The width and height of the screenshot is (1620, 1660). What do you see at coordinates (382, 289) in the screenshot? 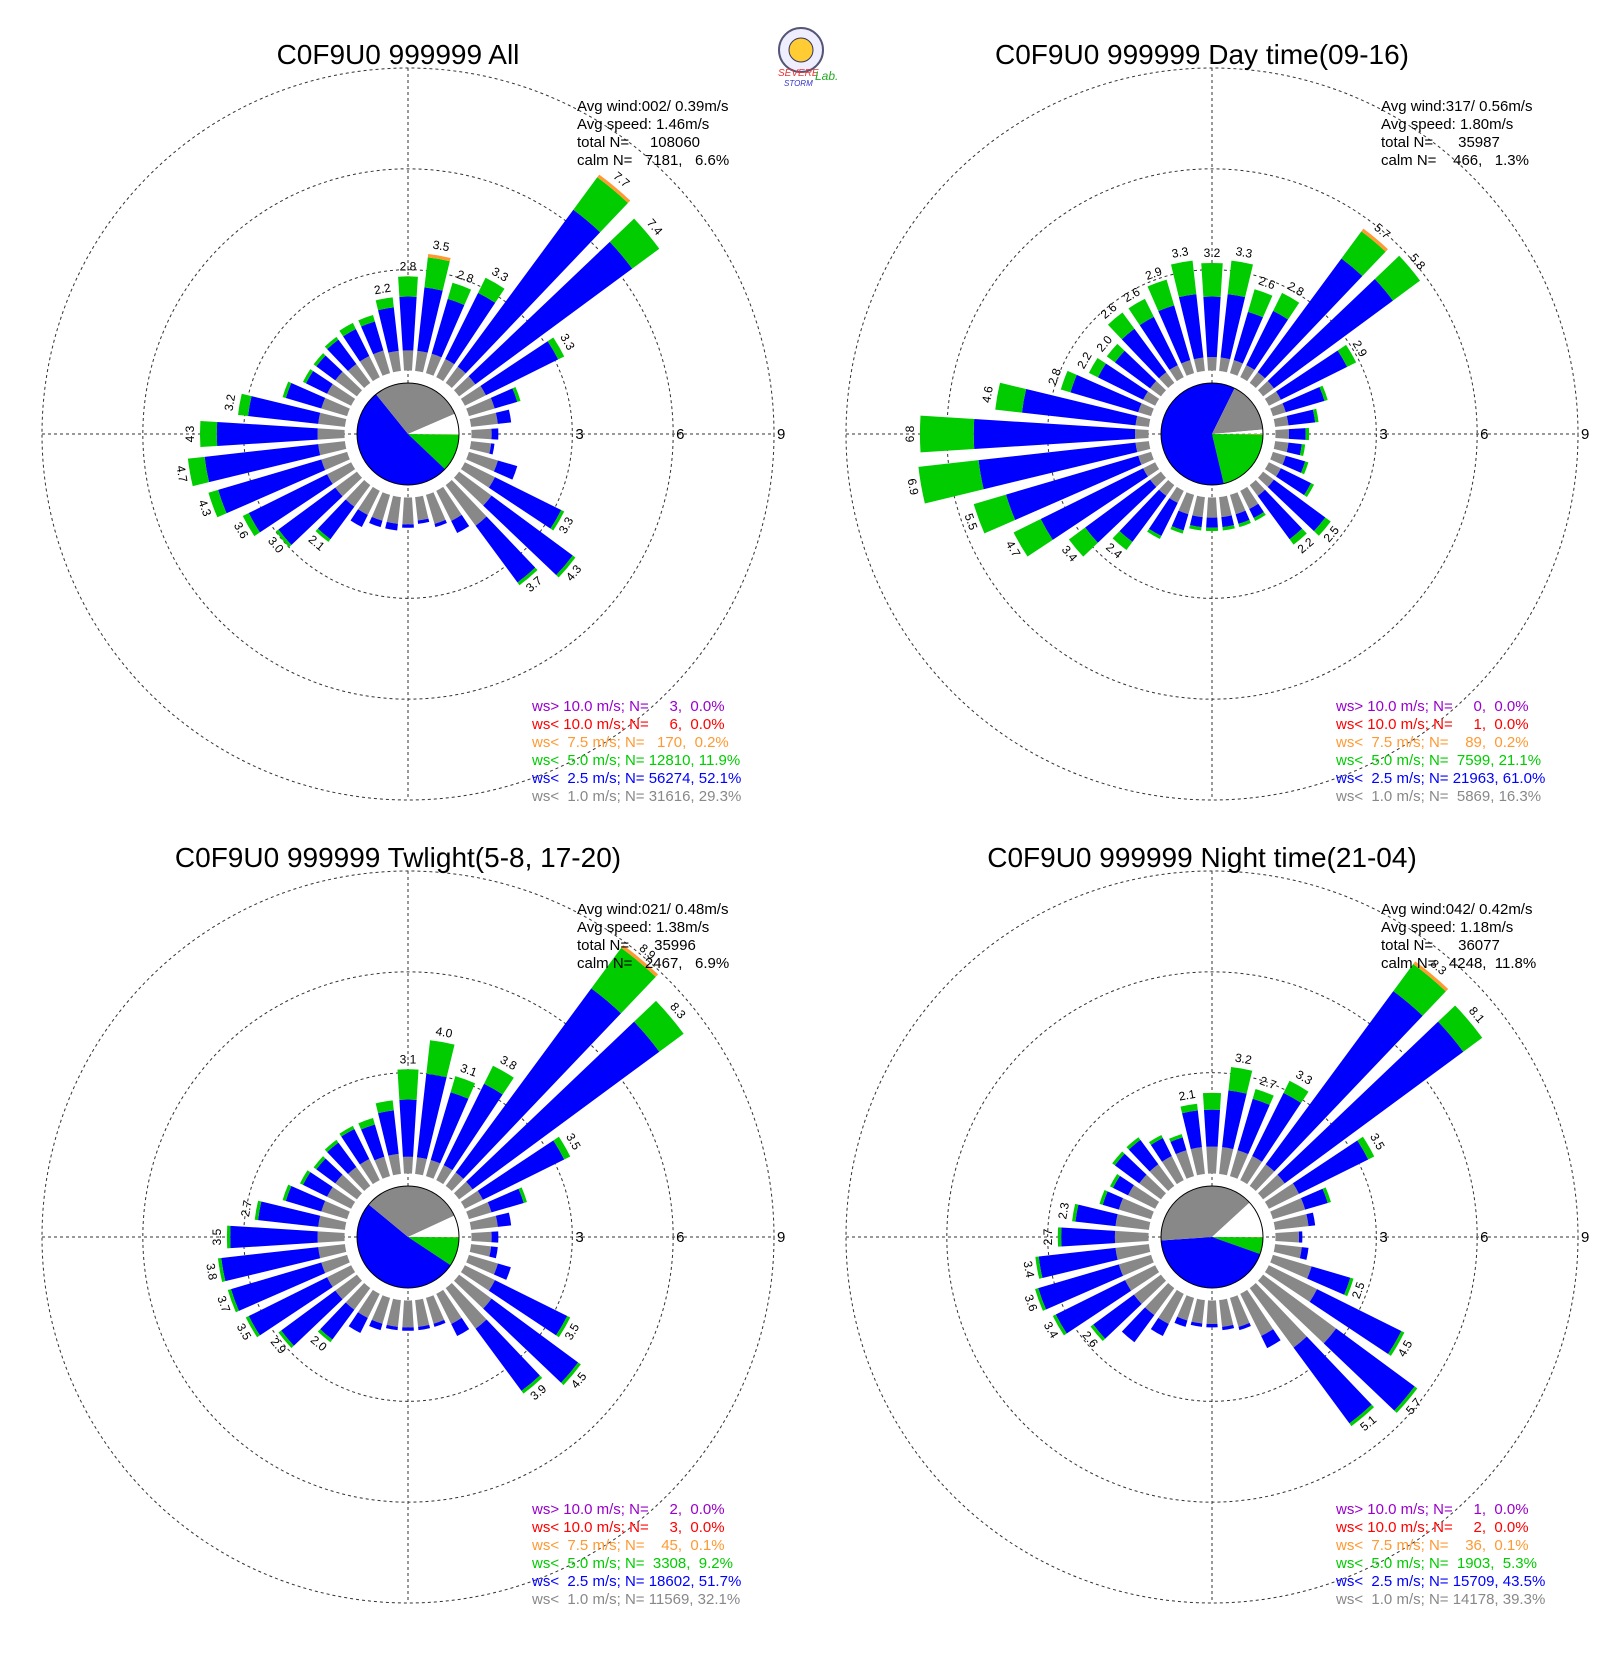
I see `bar-total-label: 2.2` at bounding box center [382, 289].